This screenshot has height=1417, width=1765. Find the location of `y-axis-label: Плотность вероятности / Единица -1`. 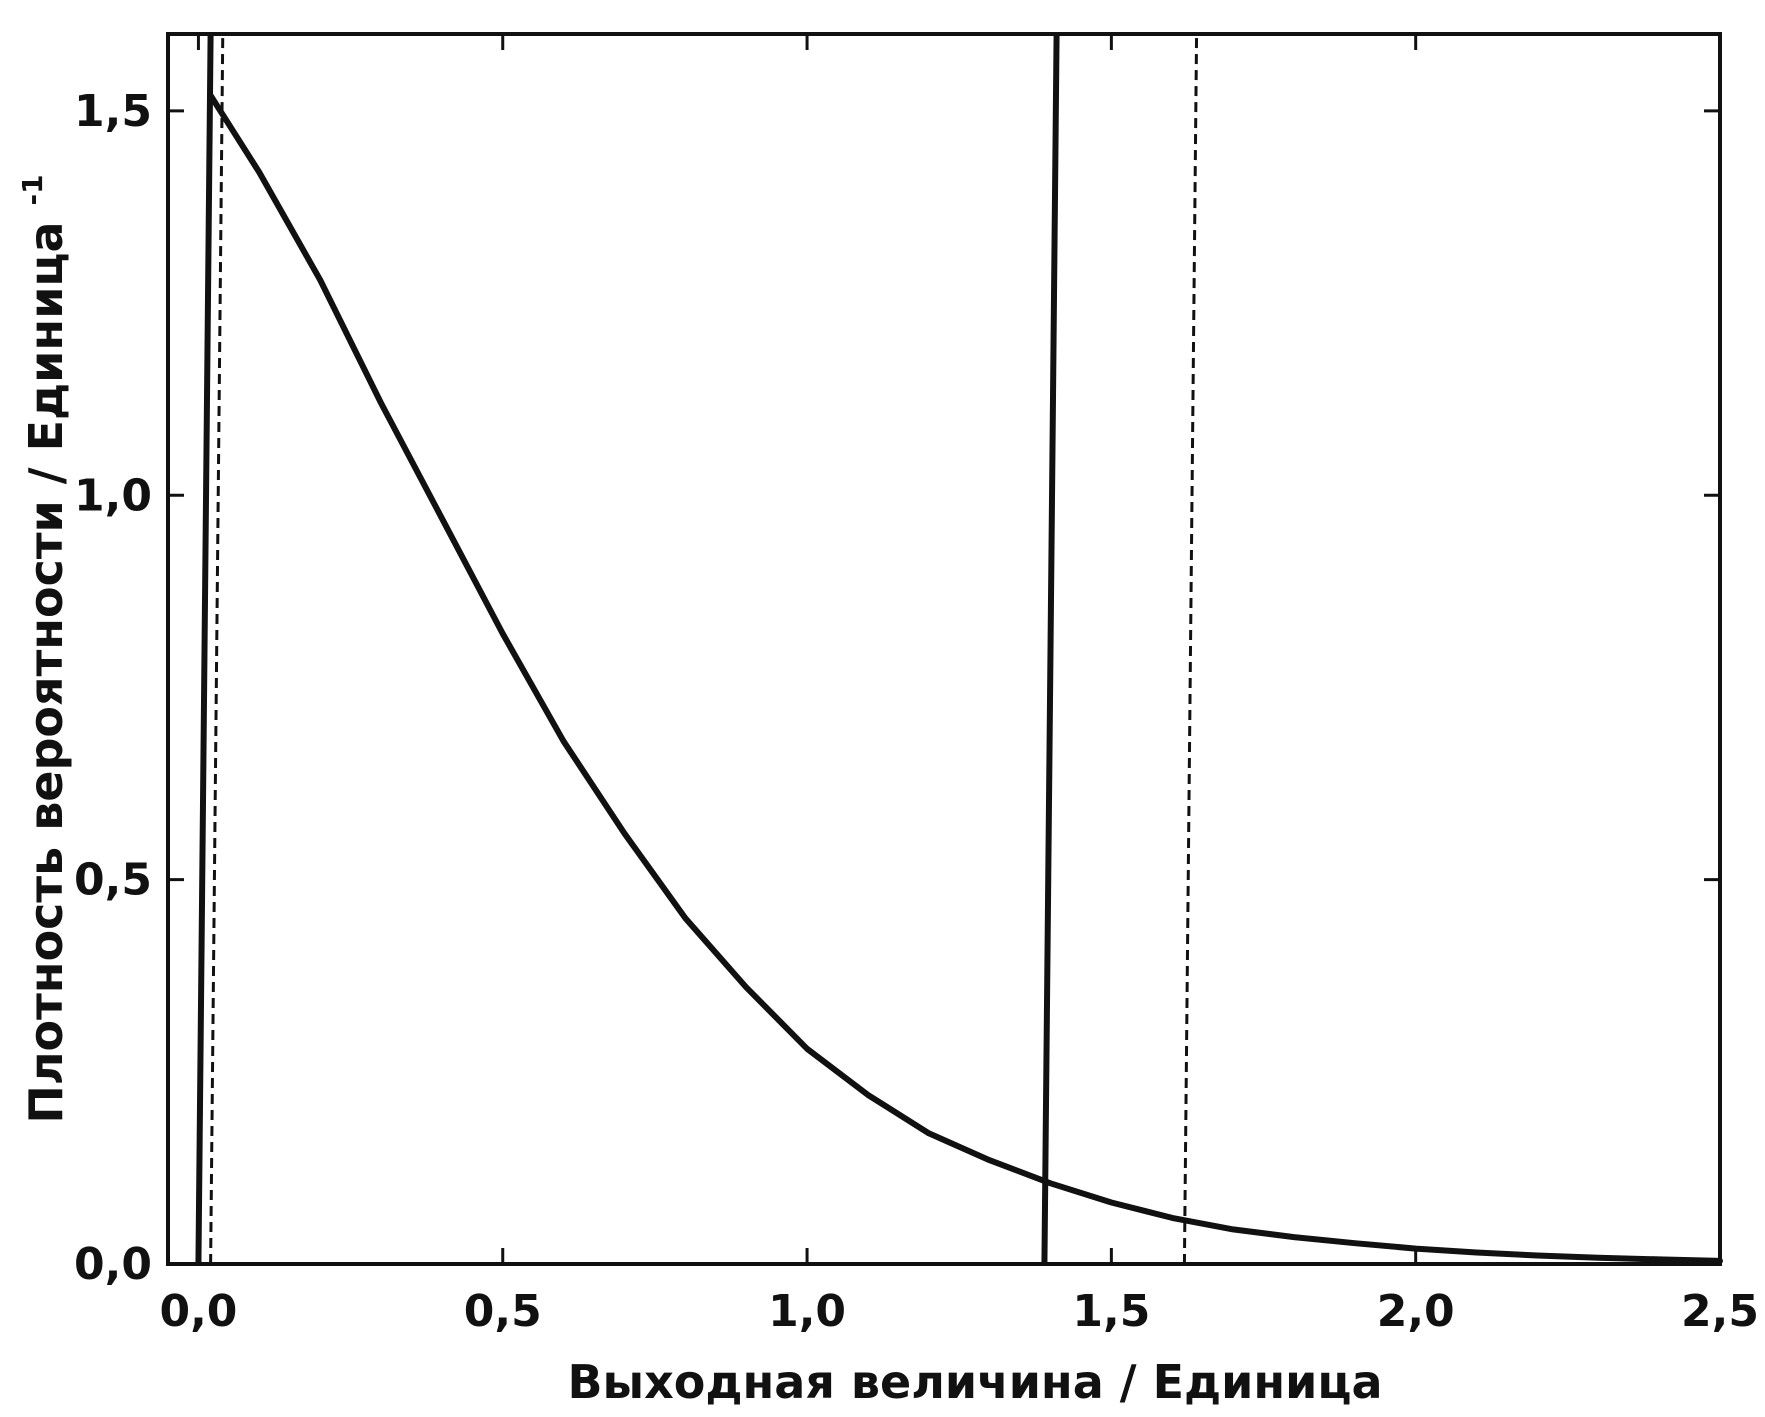

y-axis-label: Плотность вероятности / Единица -1 is located at coordinates (44, 648).